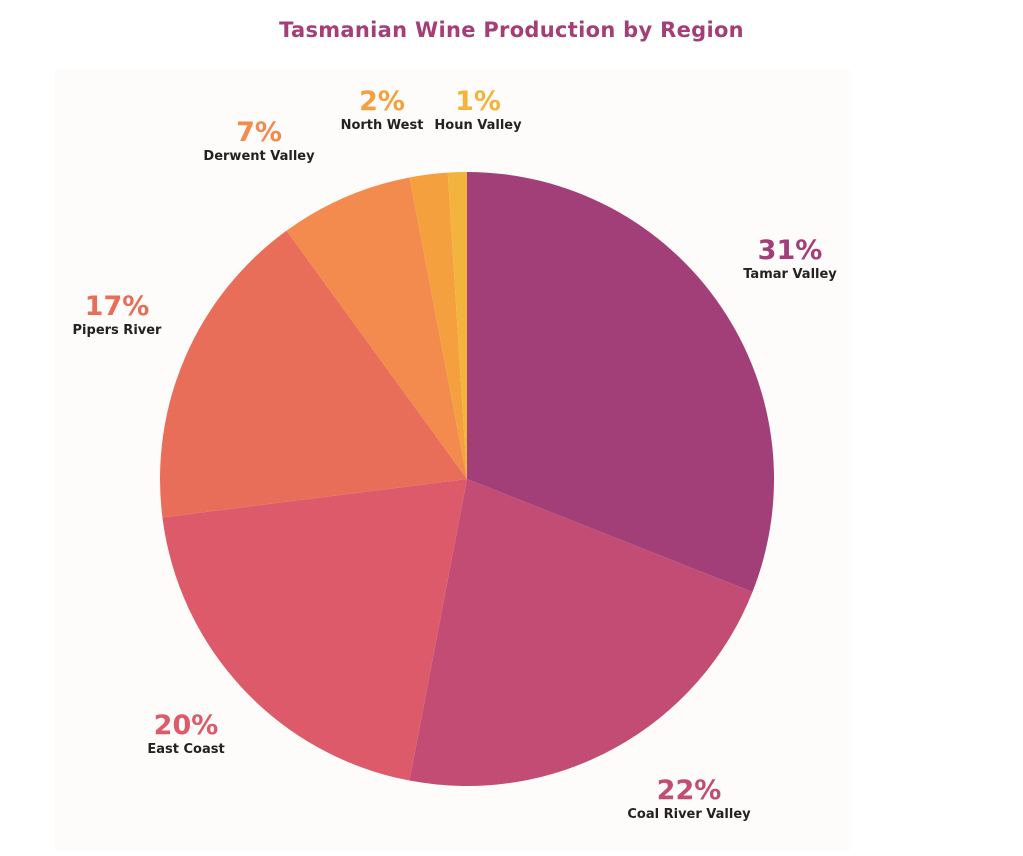 This screenshot has height=856, width=1023. Describe the element at coordinates (259, 132) in the screenshot. I see `slice-percent: 7%` at that location.